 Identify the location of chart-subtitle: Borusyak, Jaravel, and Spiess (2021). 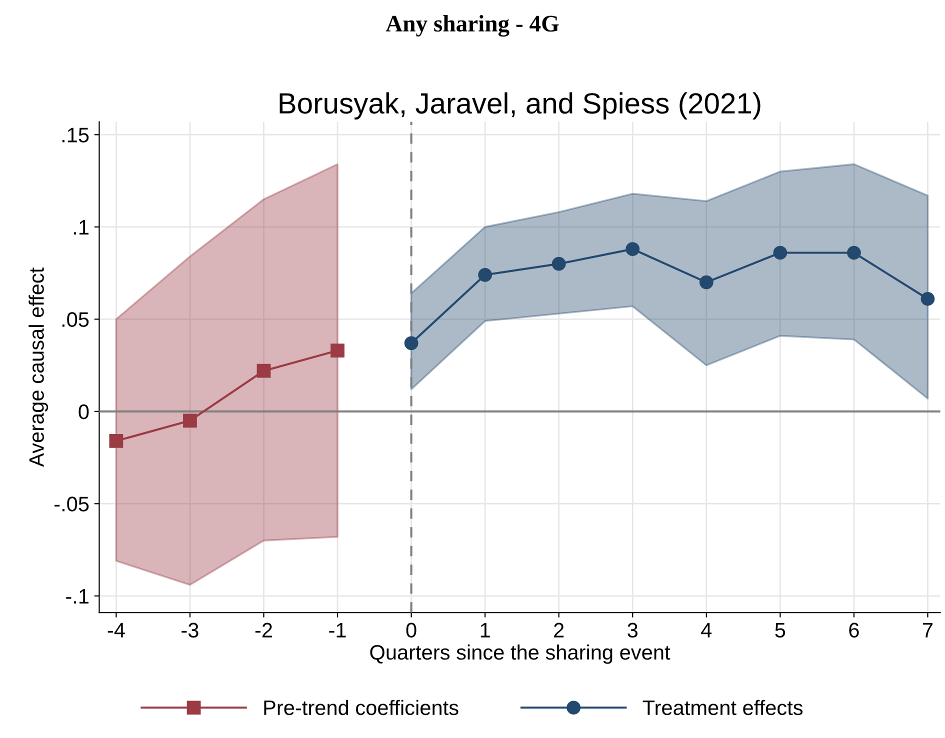
(520, 106).